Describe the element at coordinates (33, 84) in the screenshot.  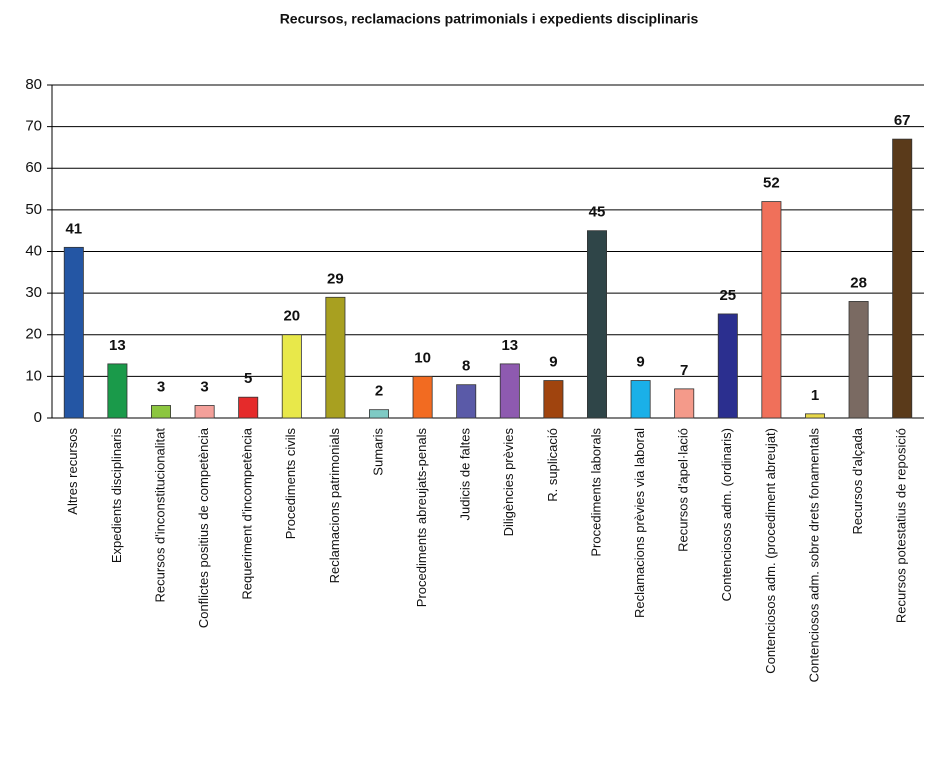
I see `y-tick-label: 80` at that location.